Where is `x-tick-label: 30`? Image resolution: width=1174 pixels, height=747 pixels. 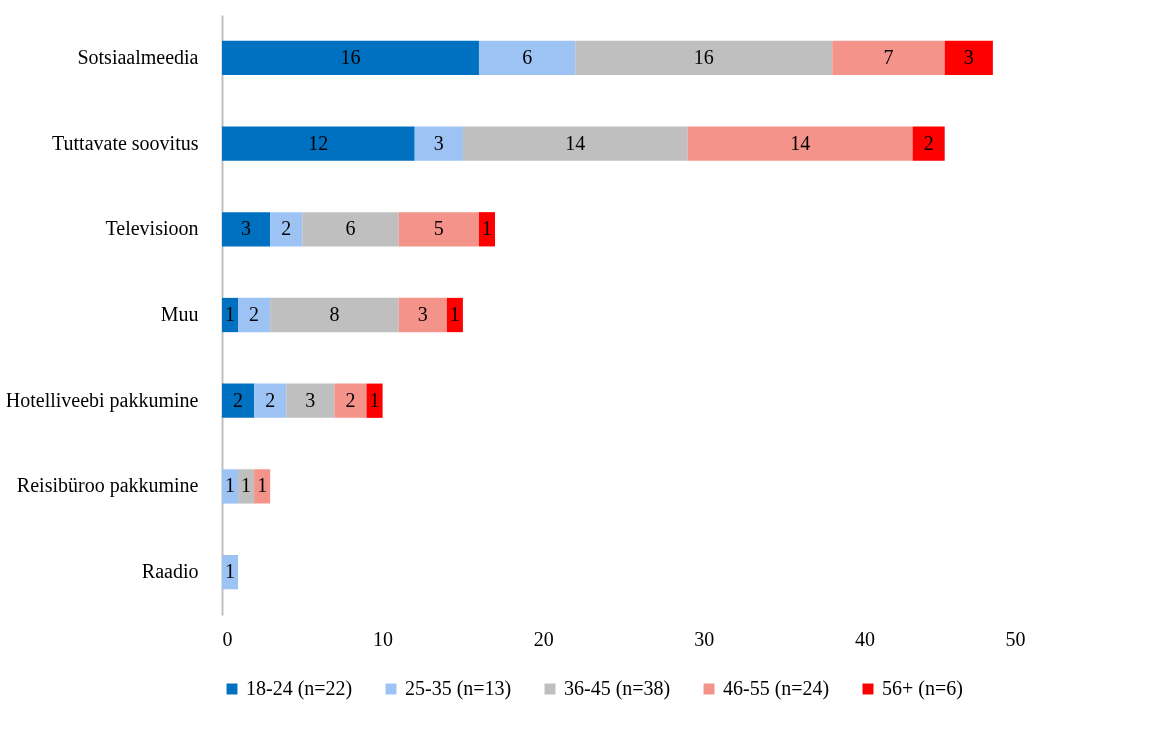 x-tick-label: 30 is located at coordinates (704, 638).